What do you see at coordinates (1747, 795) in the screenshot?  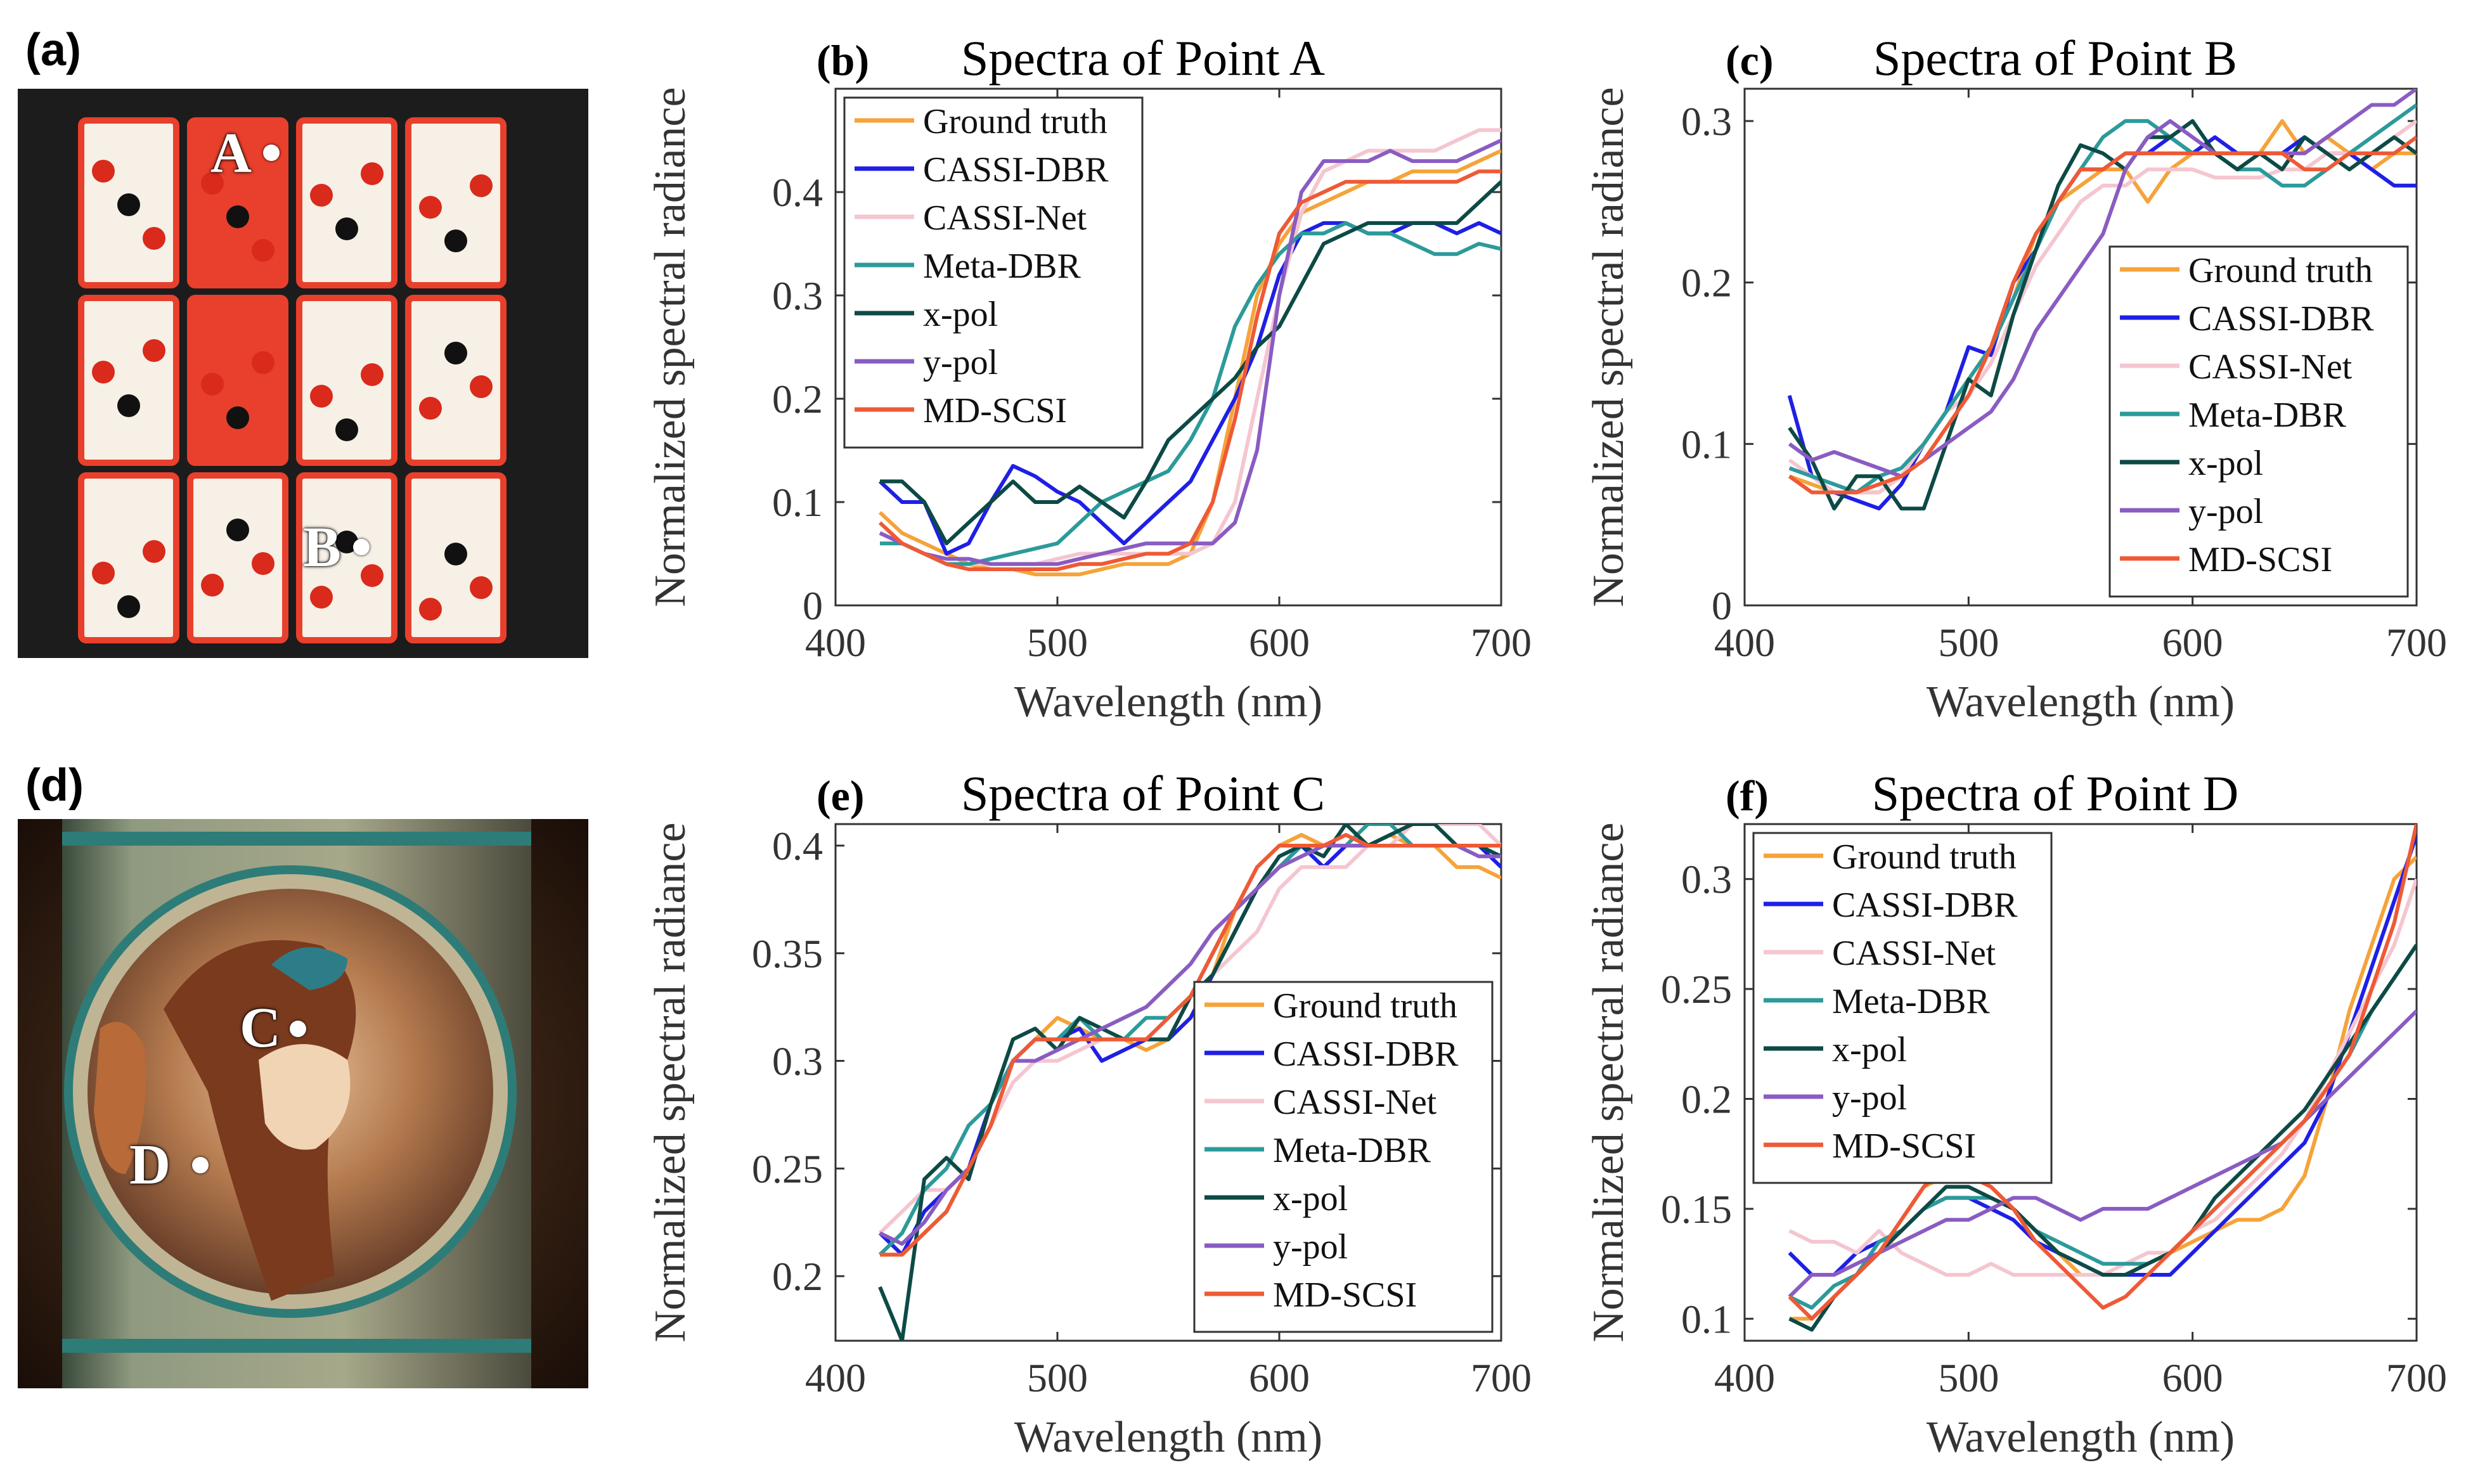 I see `panel-label-f: (f)` at bounding box center [1747, 795].